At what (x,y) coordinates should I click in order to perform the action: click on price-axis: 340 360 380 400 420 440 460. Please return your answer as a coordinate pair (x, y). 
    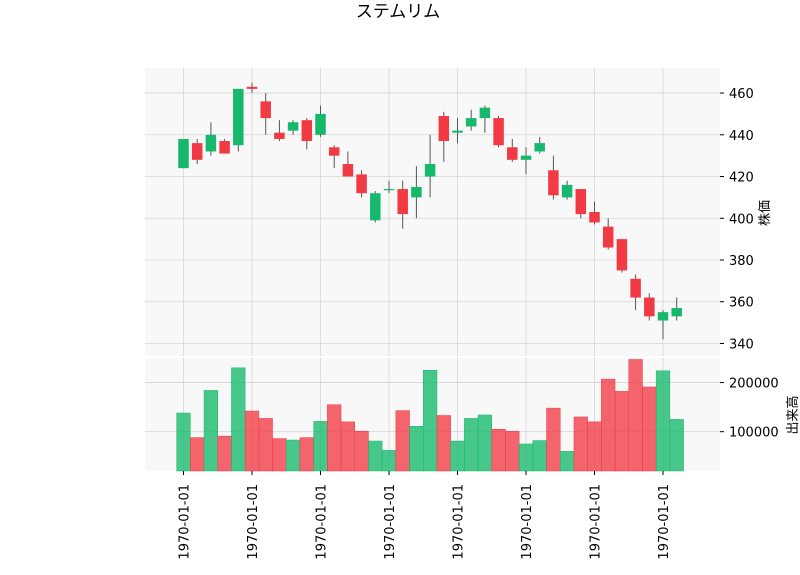
    Looking at the image, I should click on (737, 219).